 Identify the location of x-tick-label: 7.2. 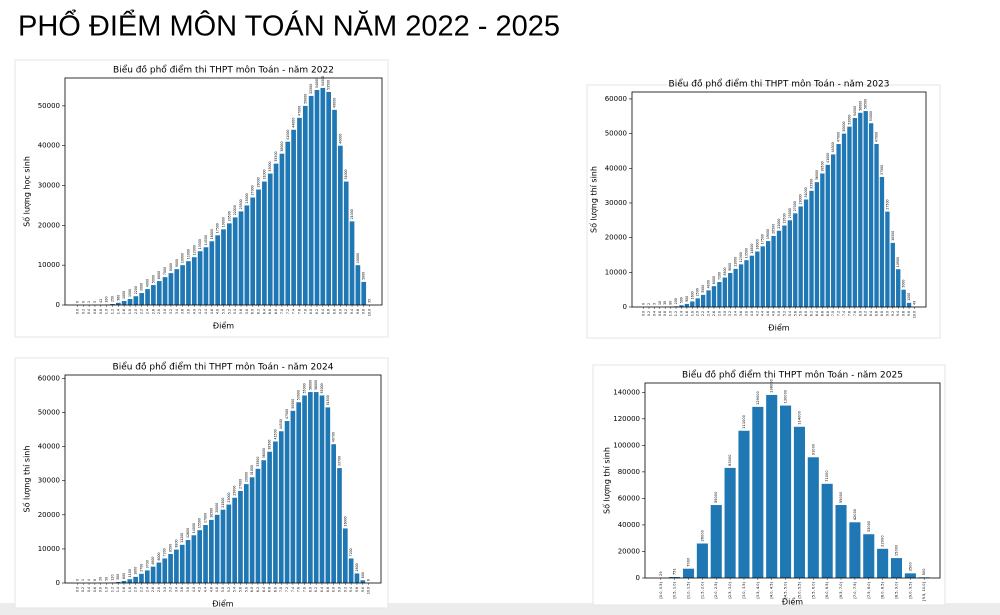
(839, 313).